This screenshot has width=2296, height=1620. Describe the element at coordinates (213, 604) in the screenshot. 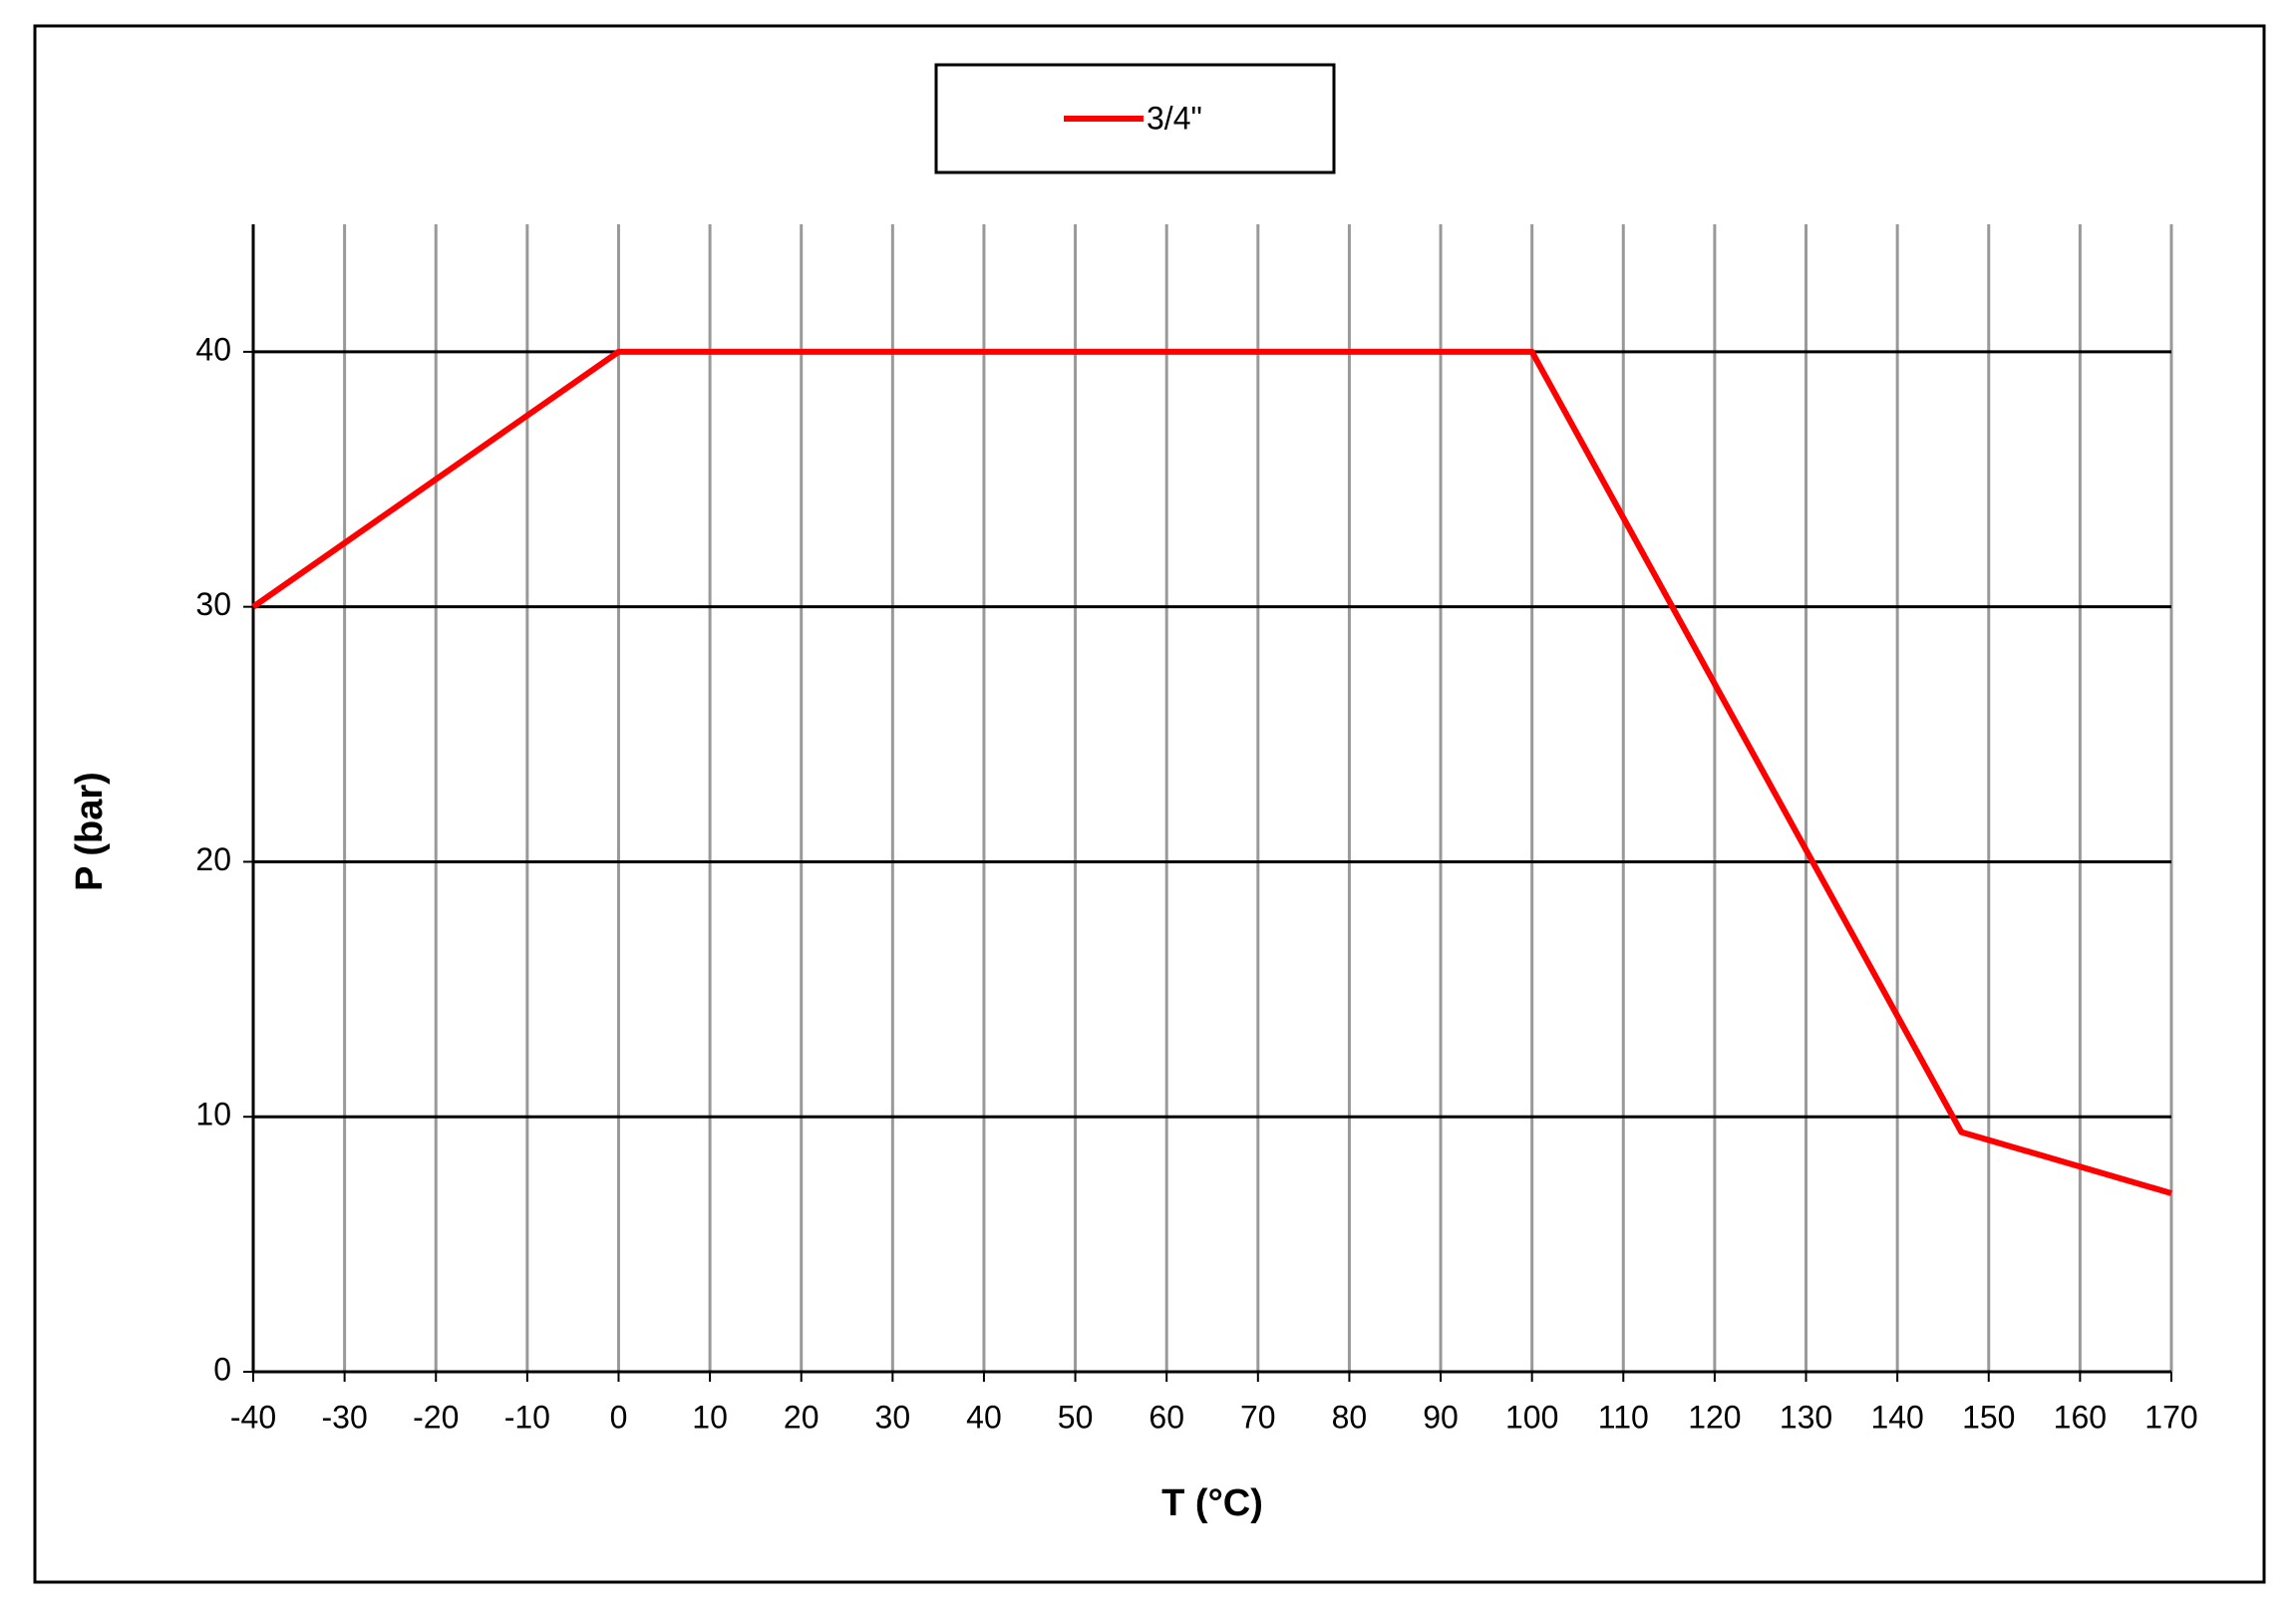

I see `y-tick-label: 30` at that location.